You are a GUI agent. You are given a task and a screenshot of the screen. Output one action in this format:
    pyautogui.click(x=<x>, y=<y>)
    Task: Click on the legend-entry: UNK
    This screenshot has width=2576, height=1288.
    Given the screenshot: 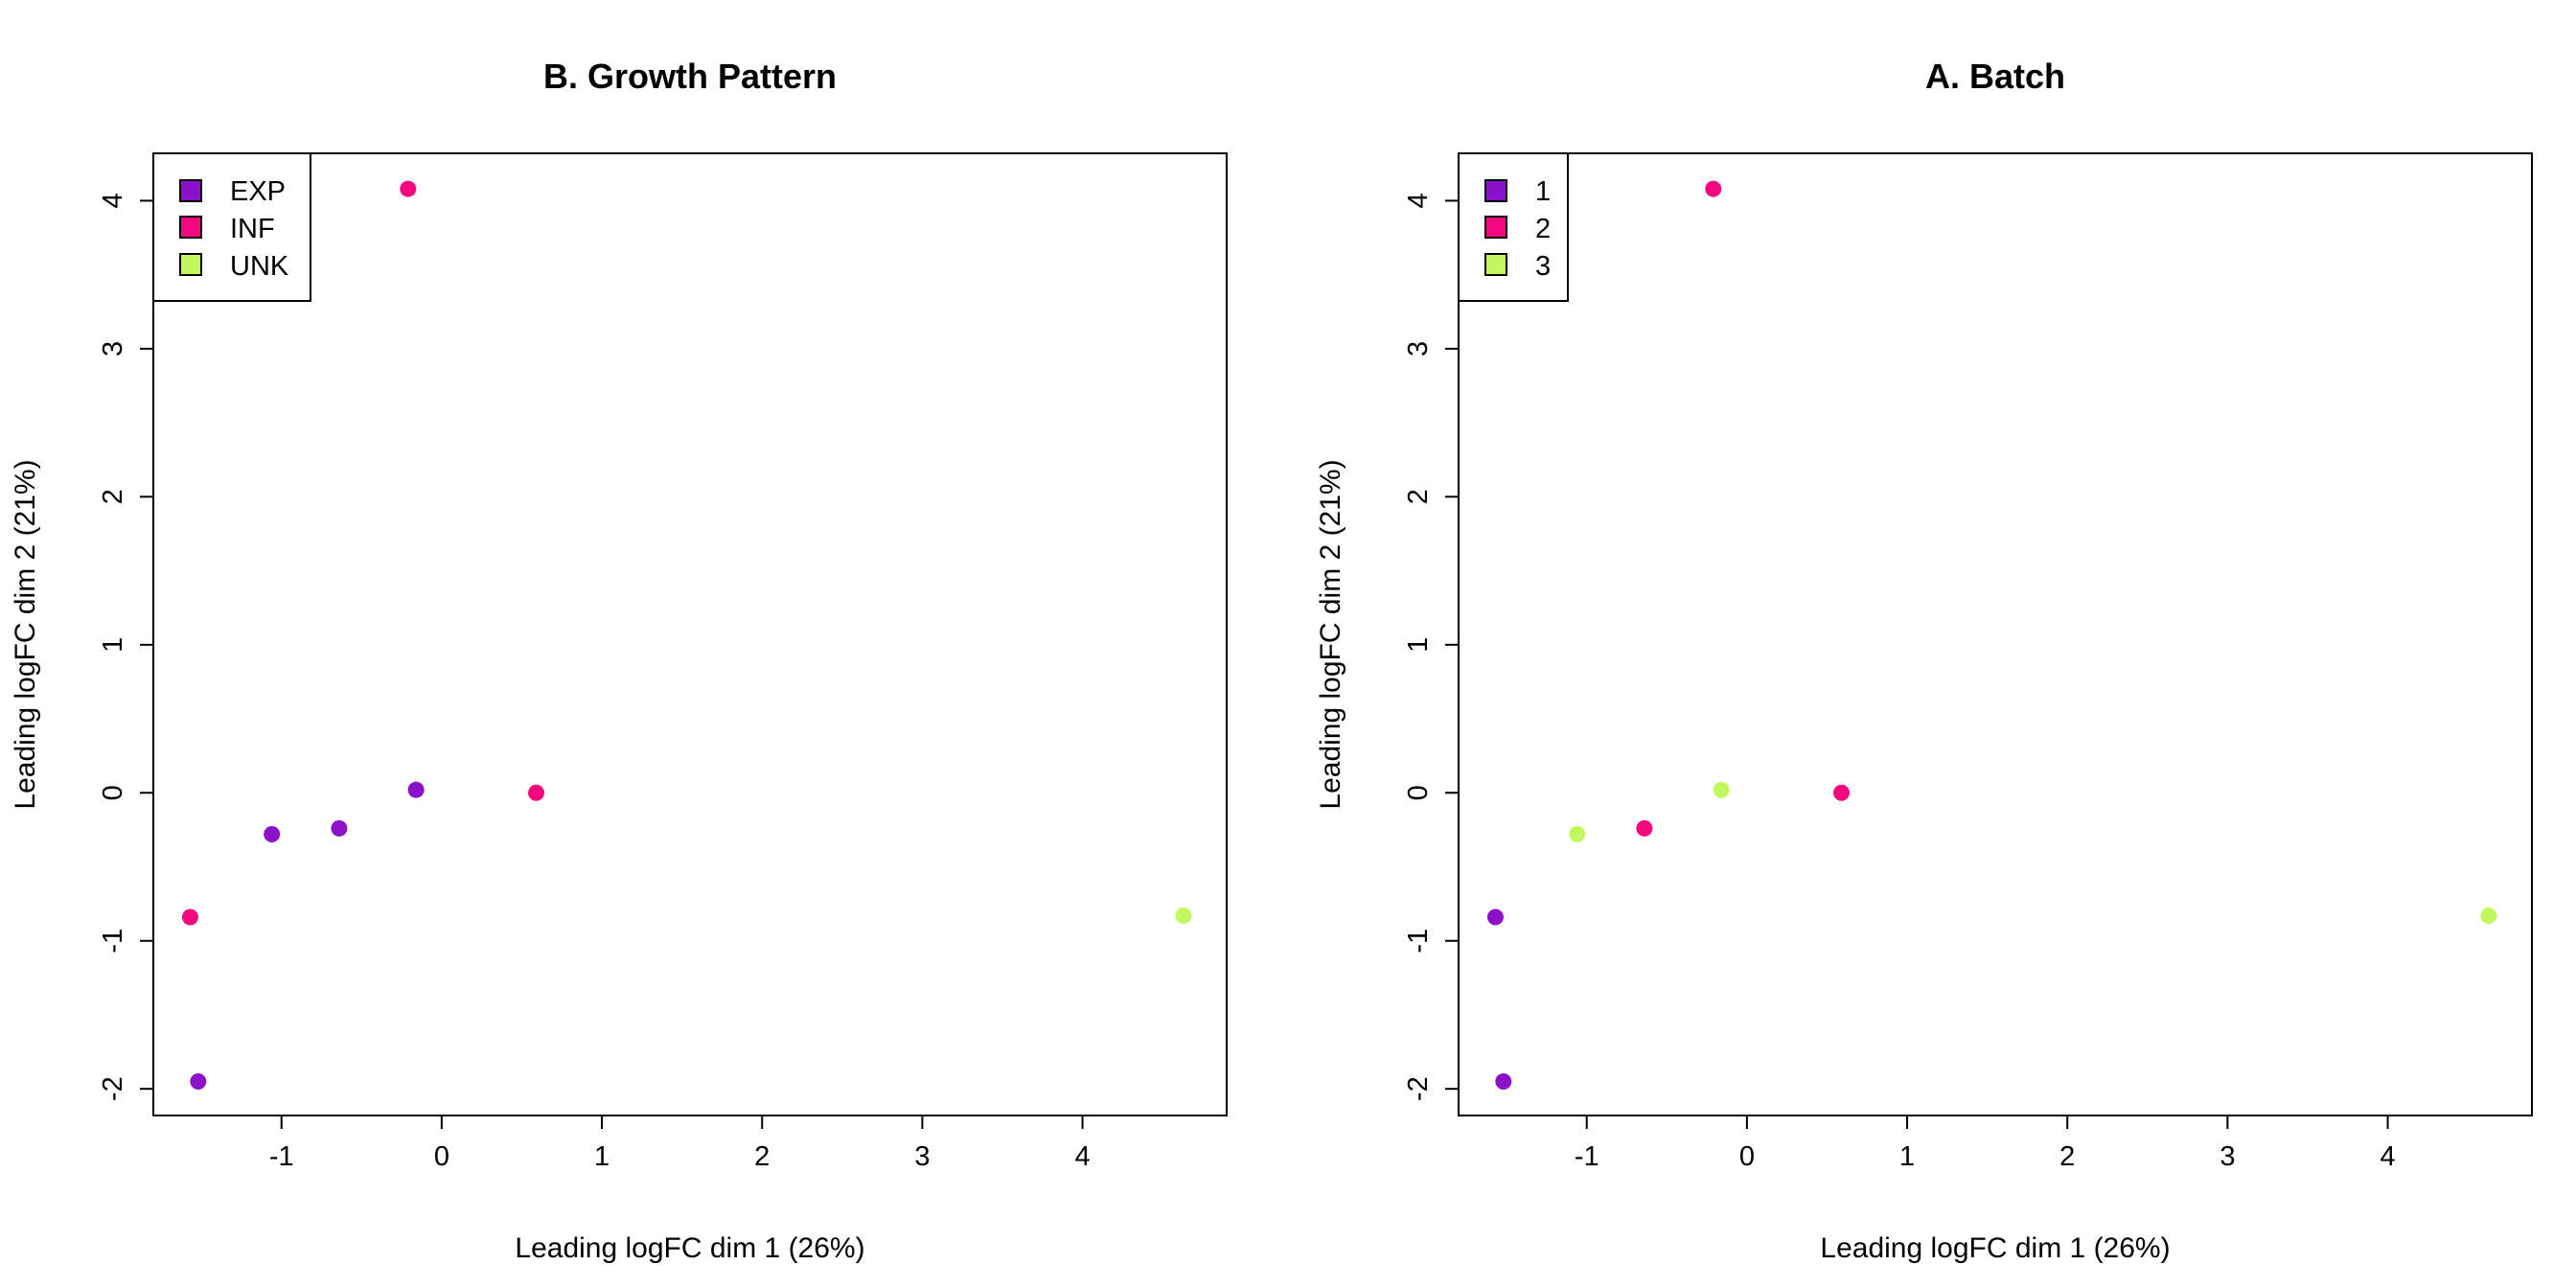 What is the action you would take?
    pyautogui.click(x=259, y=266)
    